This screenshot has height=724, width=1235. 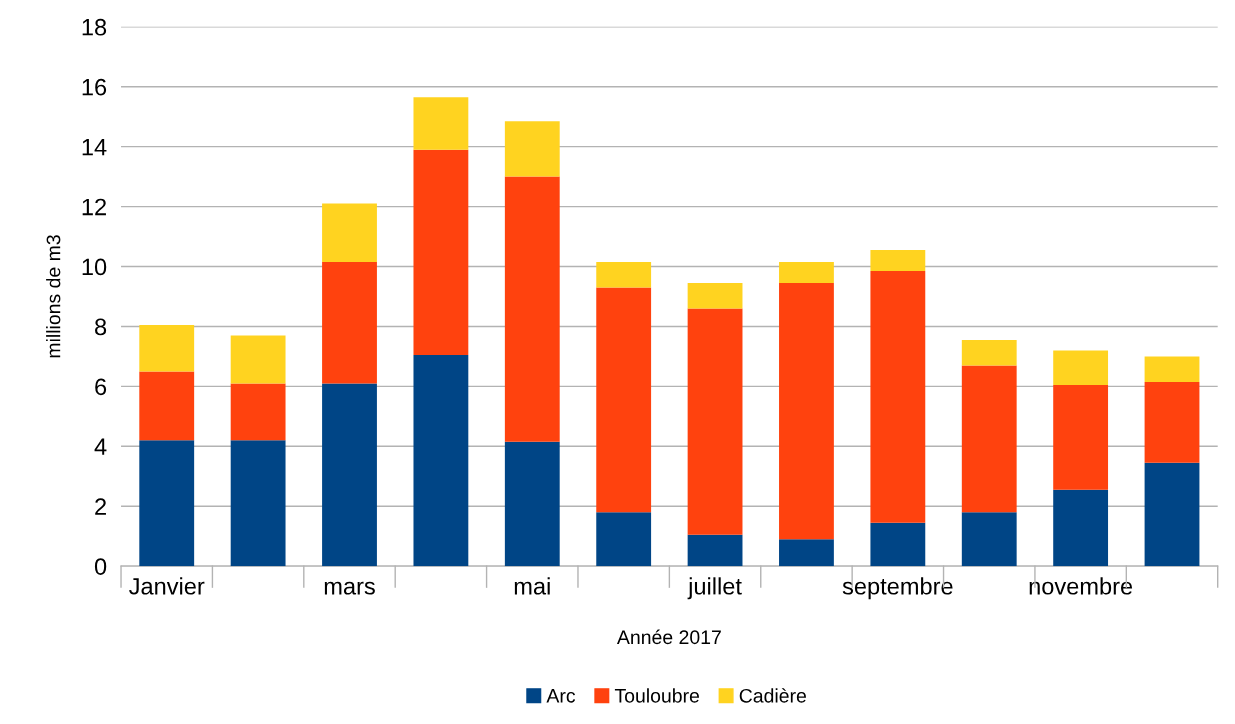 What do you see at coordinates (94, 267) in the screenshot?
I see `y-tick-label: 10` at bounding box center [94, 267].